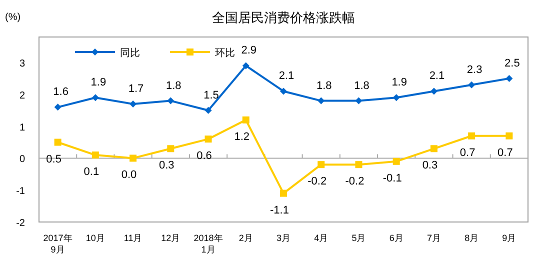  Describe the element at coordinates (509, 238) in the screenshot. I see `x-tick-label: 9月` at that location.